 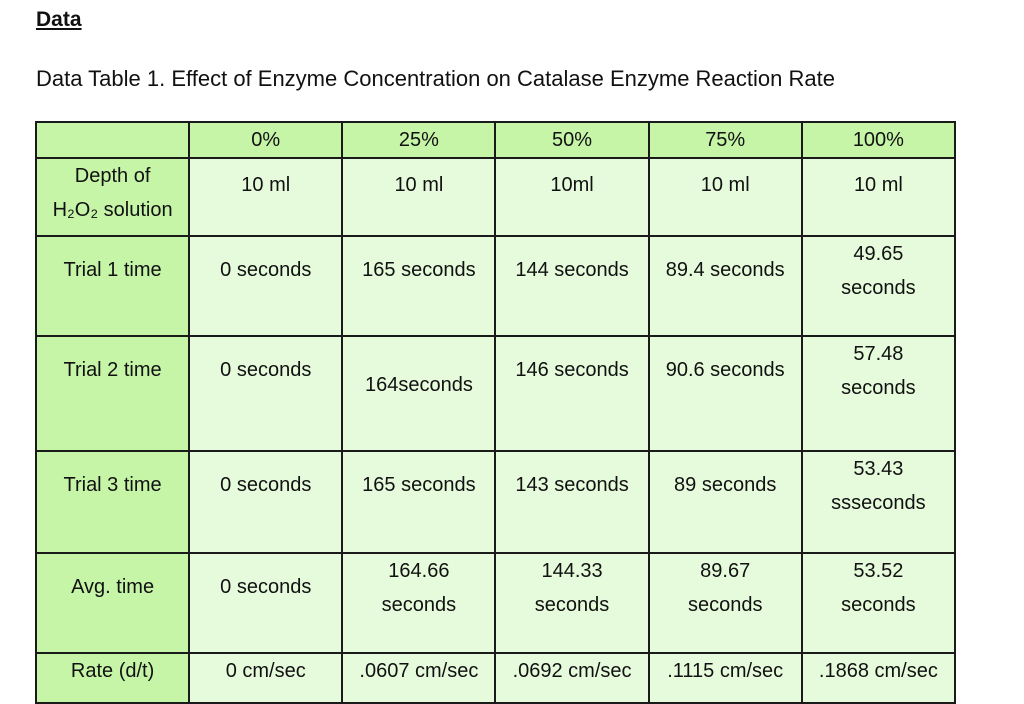 I want to click on column-header, so click(x=112, y=140).